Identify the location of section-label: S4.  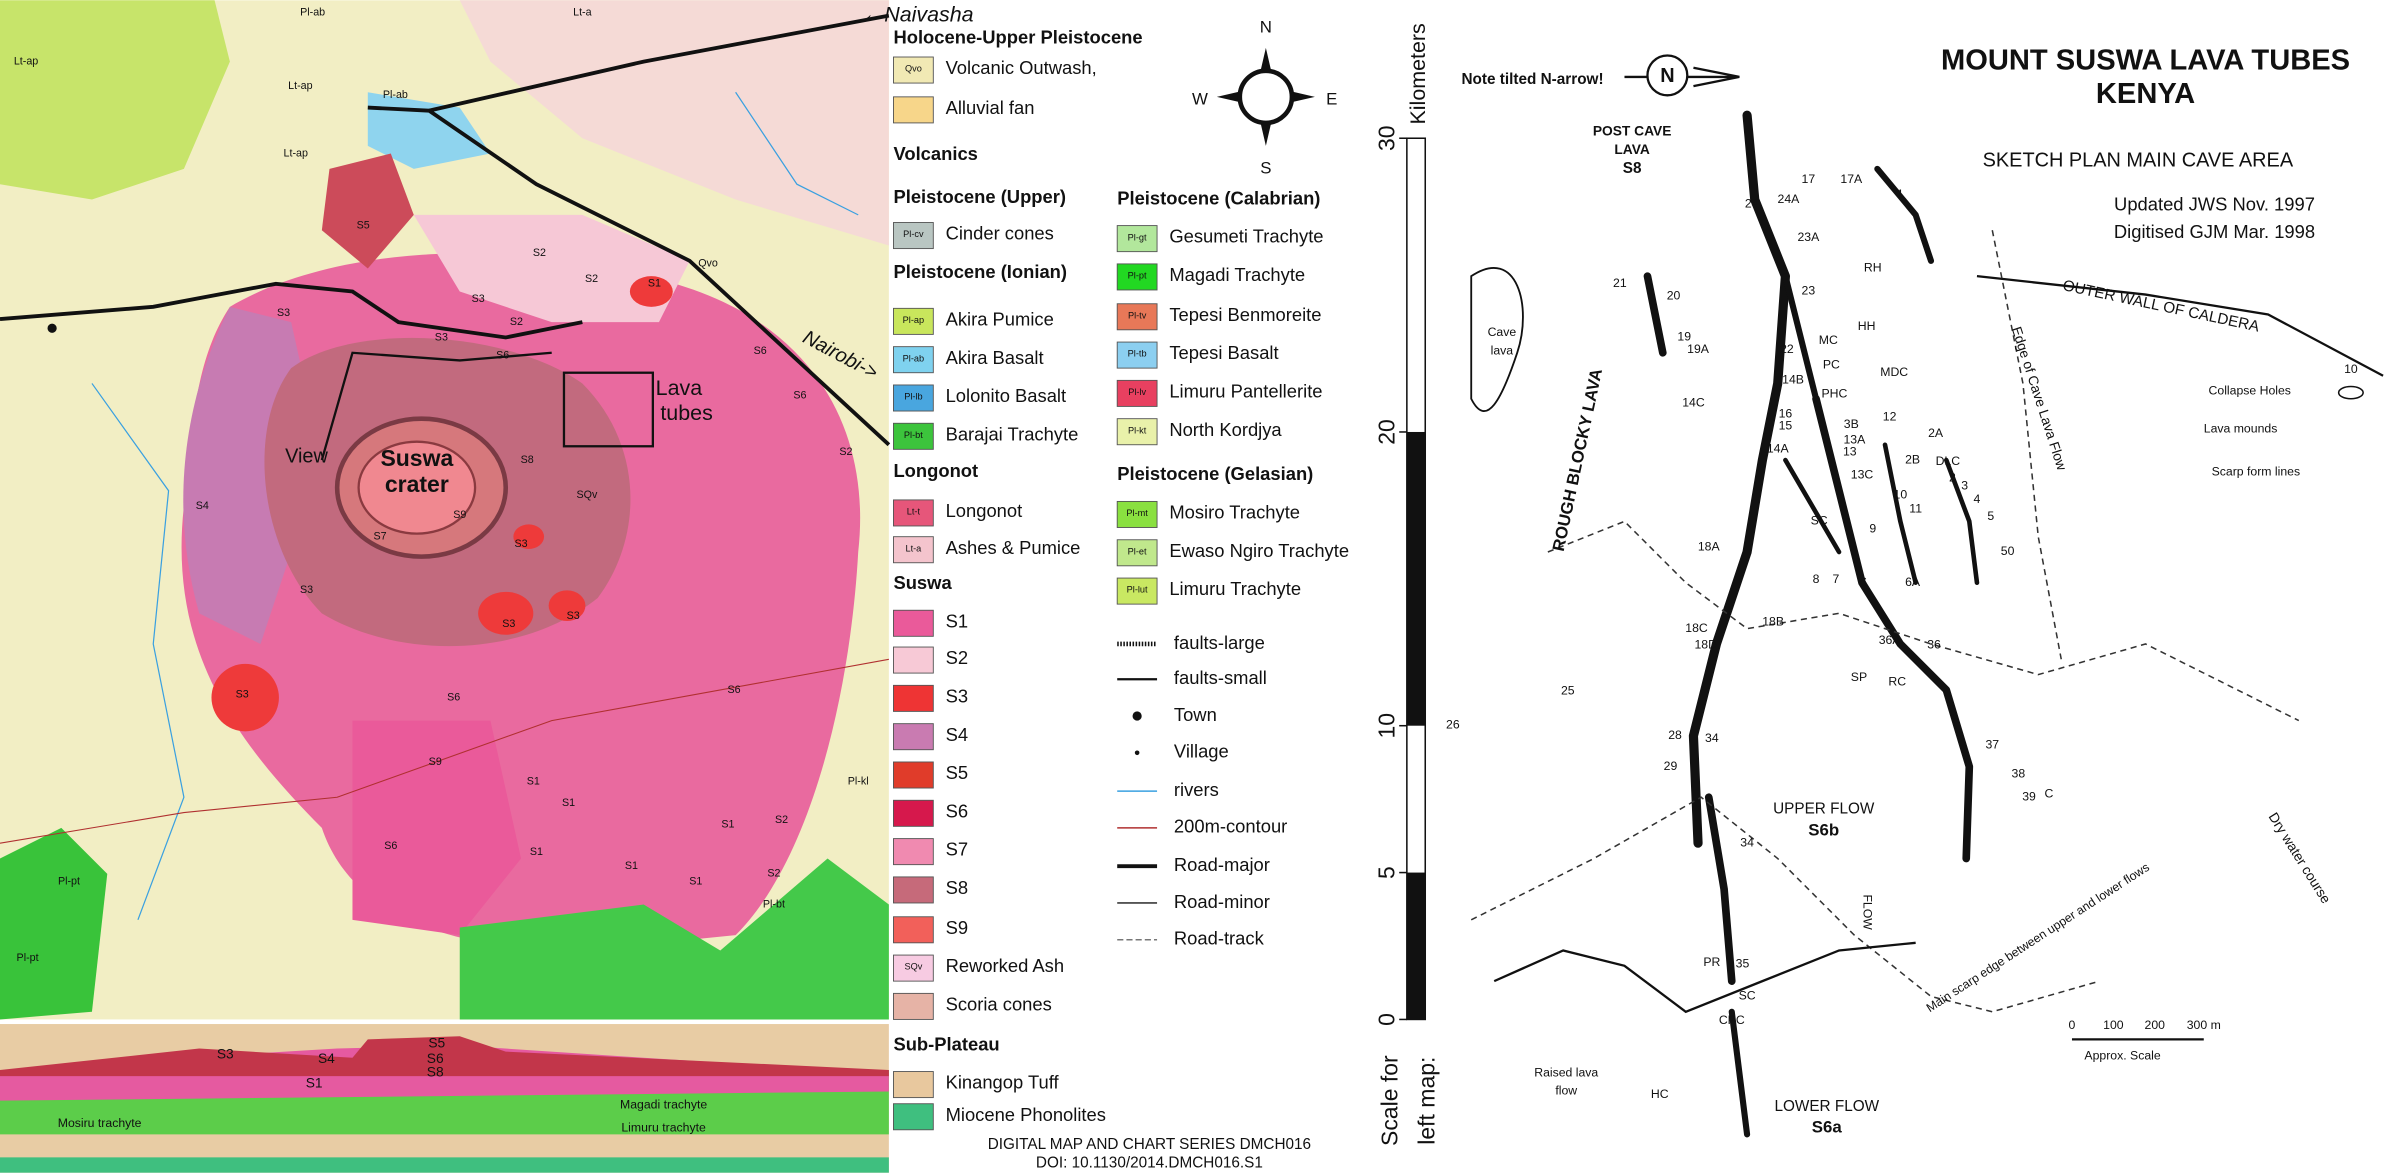
(326, 1058).